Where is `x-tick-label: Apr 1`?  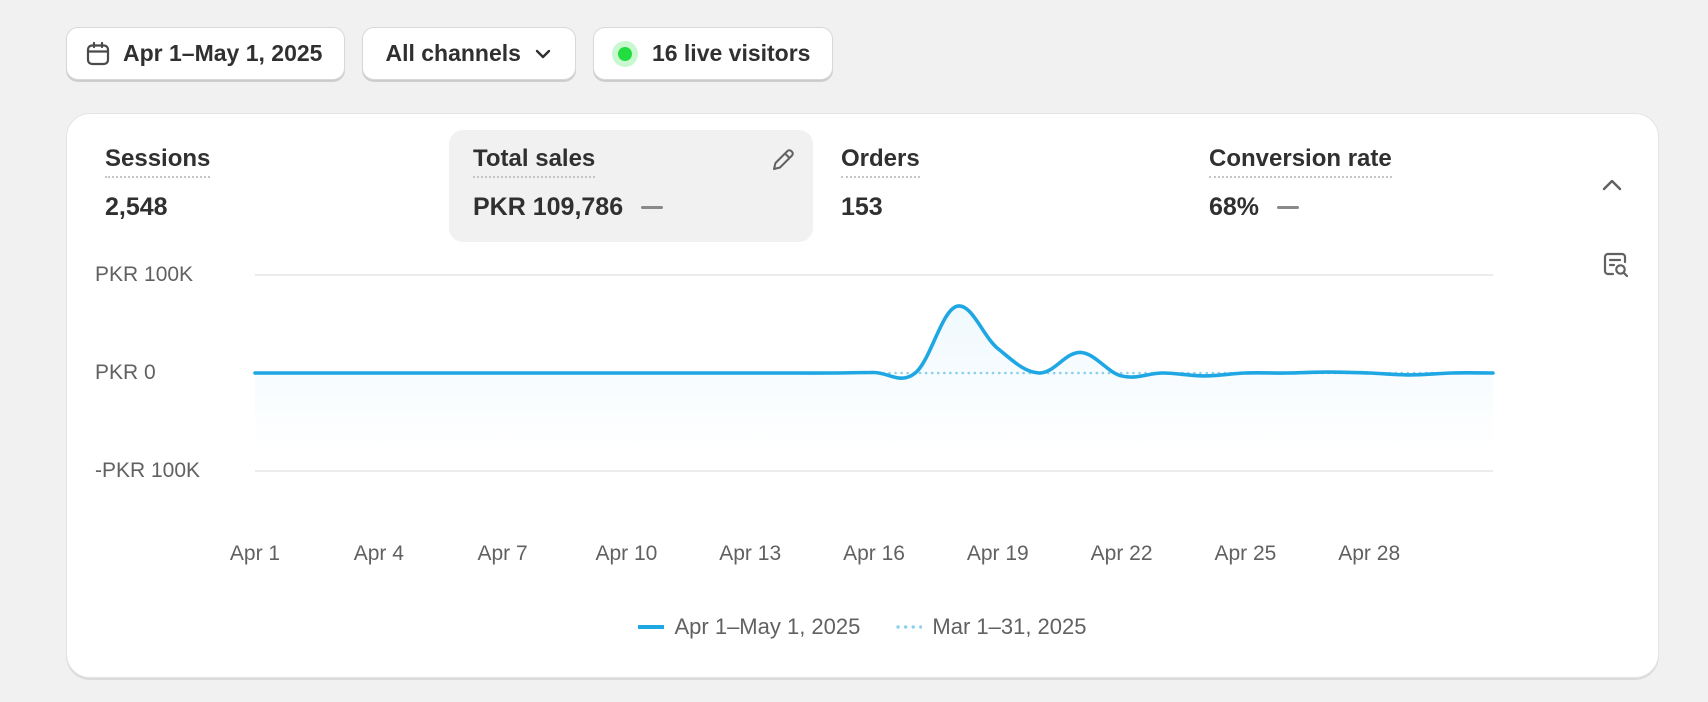
x-tick-label: Apr 1 is located at coordinates (255, 553).